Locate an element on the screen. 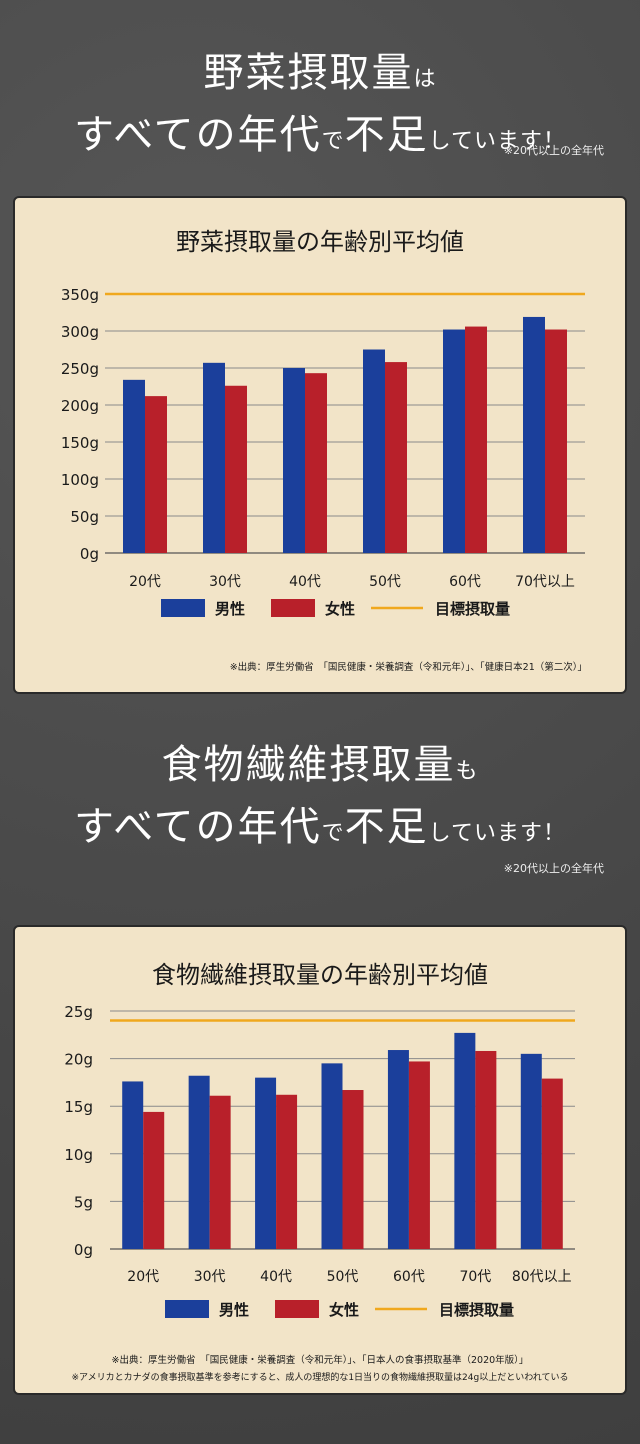  headline-fiber: 食物繊維摂取量も すべての年代で不足しています！ is located at coordinates (320, 792).